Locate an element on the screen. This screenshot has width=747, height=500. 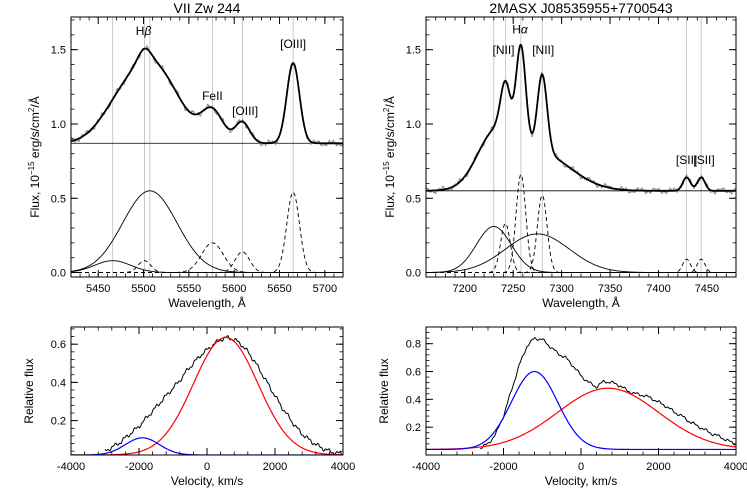
x-tick-label: 5650 is located at coordinates (279, 289).